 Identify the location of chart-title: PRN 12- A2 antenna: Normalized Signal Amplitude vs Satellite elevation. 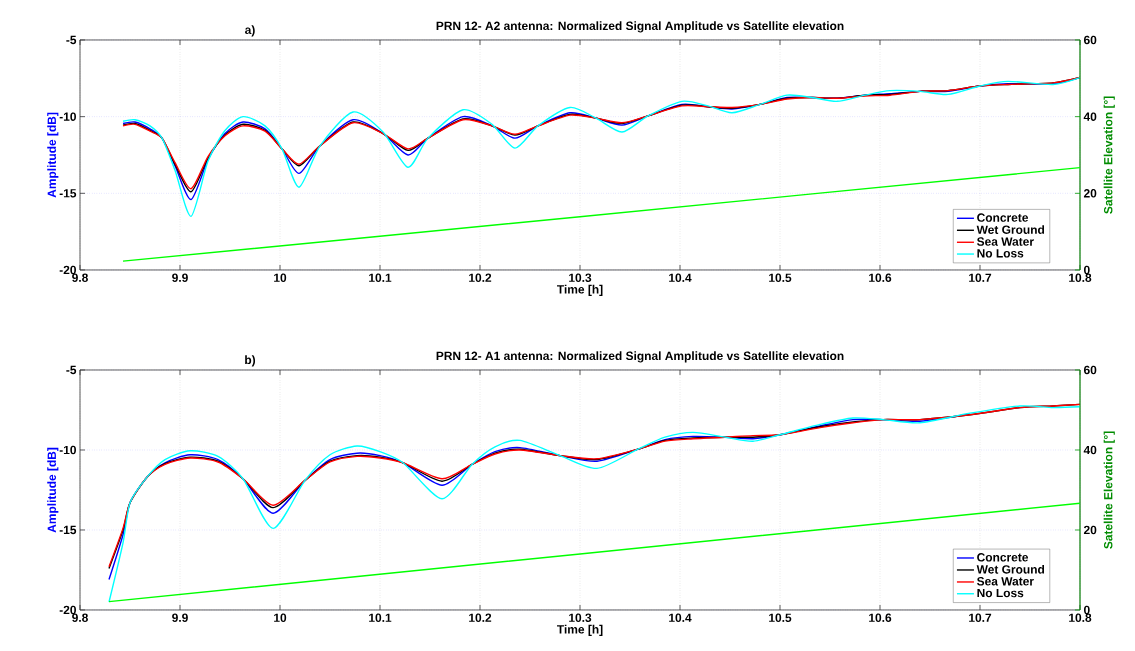
(640, 27).